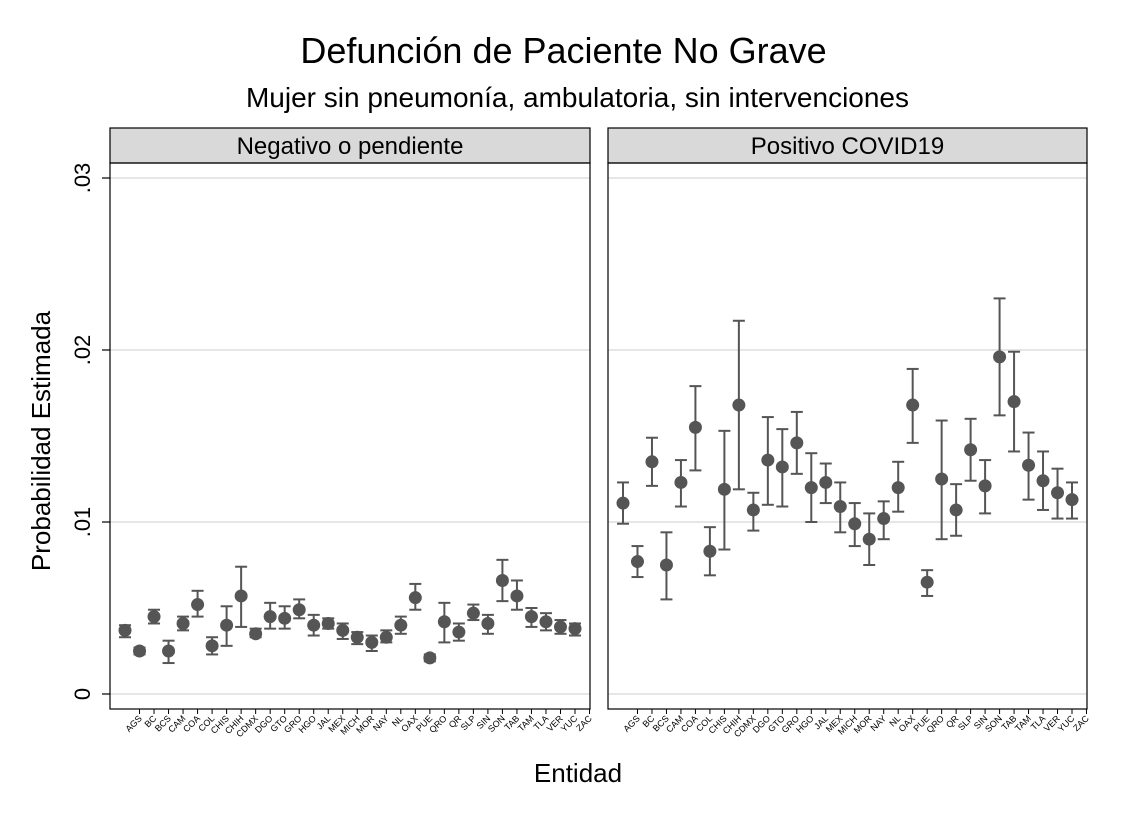 The height and width of the screenshot is (819, 1127). What do you see at coordinates (82, 178) in the screenshot?
I see `y-tick-label: .03` at bounding box center [82, 178].